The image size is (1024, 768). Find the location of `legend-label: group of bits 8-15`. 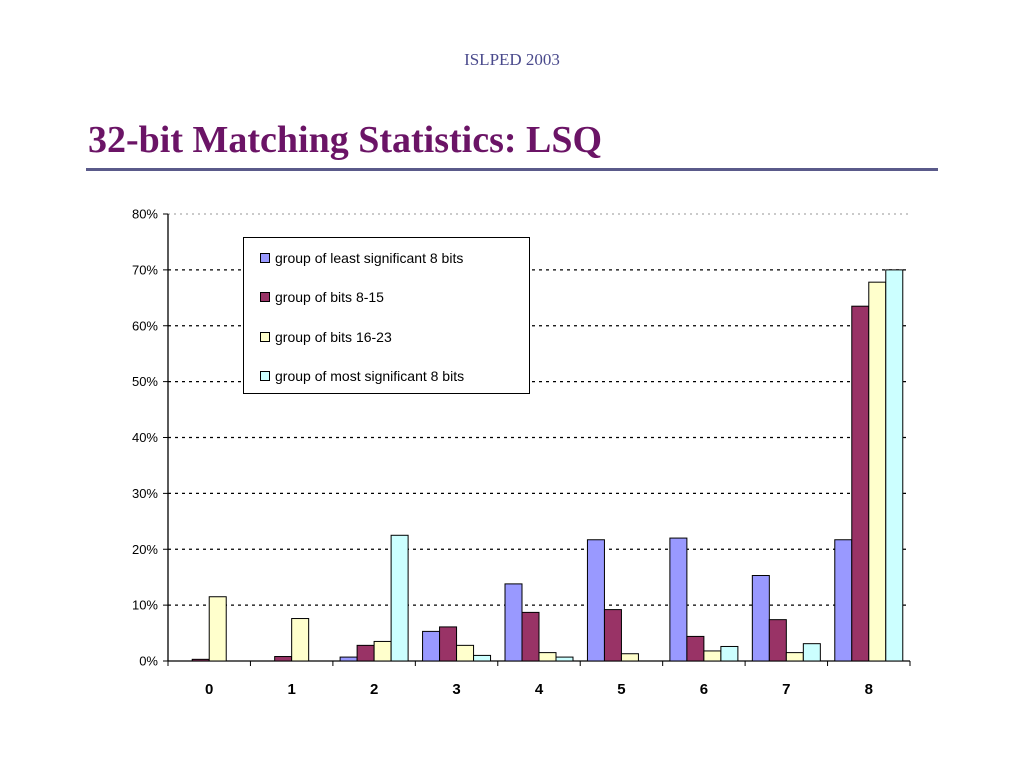

legend-label: group of bits 8-15 is located at coordinates (329, 297).